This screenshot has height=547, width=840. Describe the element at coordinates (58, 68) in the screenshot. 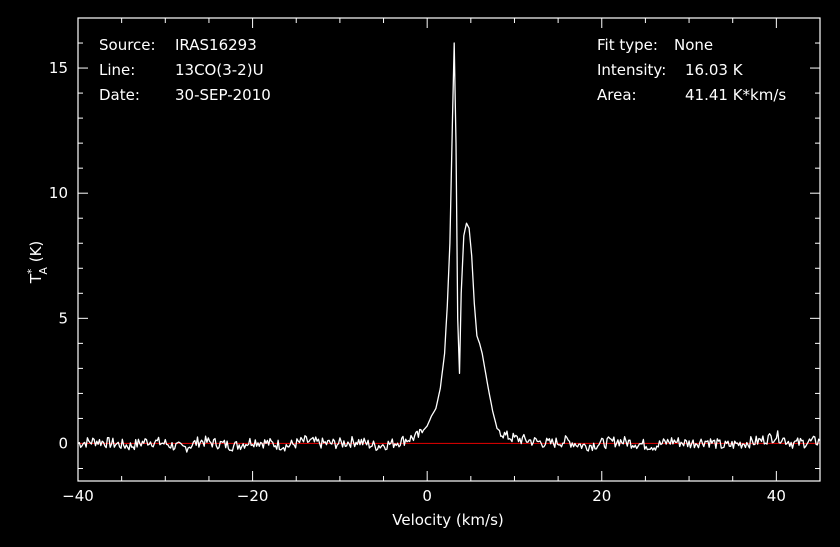

I see `y-tick-label: 15` at that location.